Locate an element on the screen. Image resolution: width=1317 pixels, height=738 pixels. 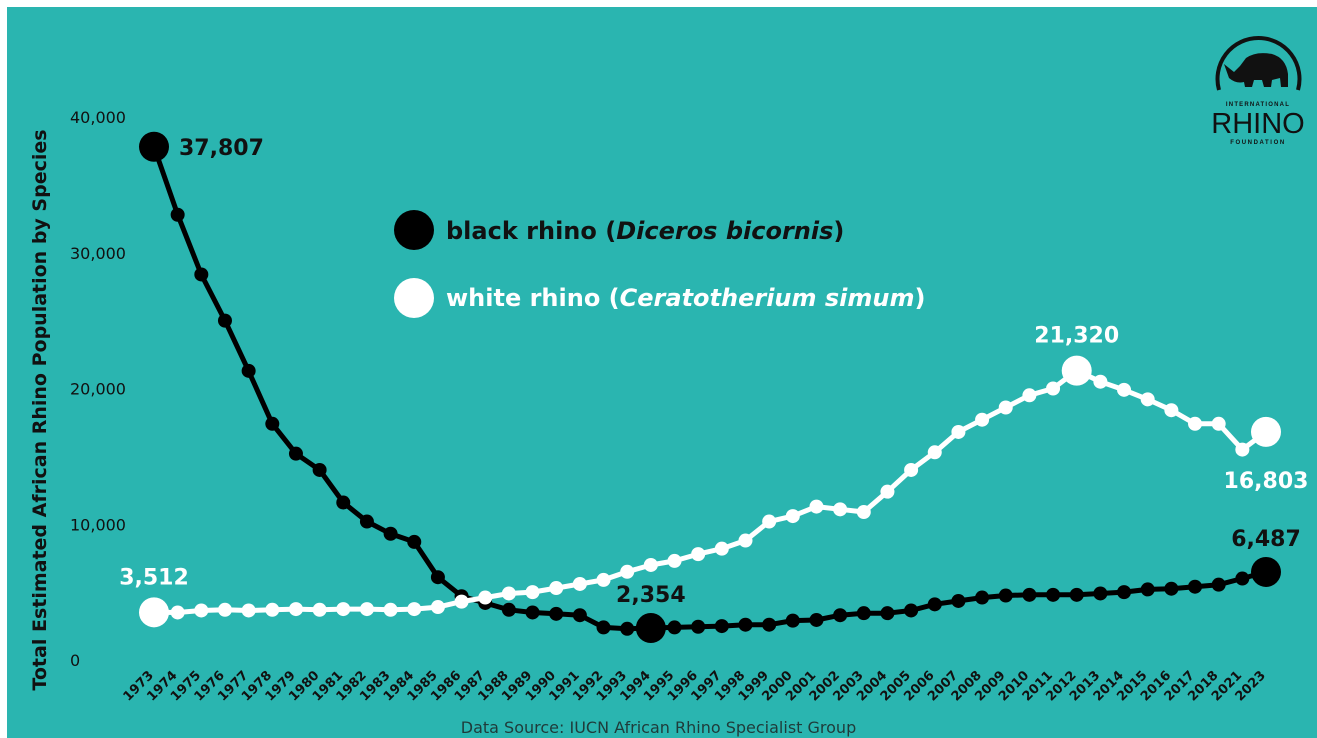
legend-label-white: white rhino (Ceratotherium simum) is located at coordinates (685, 298).